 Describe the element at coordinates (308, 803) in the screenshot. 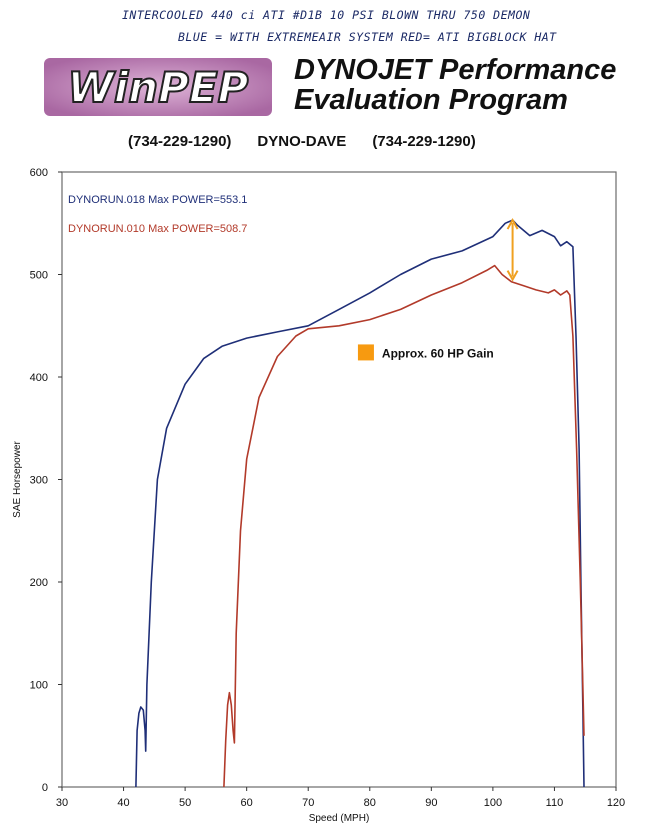

I see `x-tick-label: 70` at that location.